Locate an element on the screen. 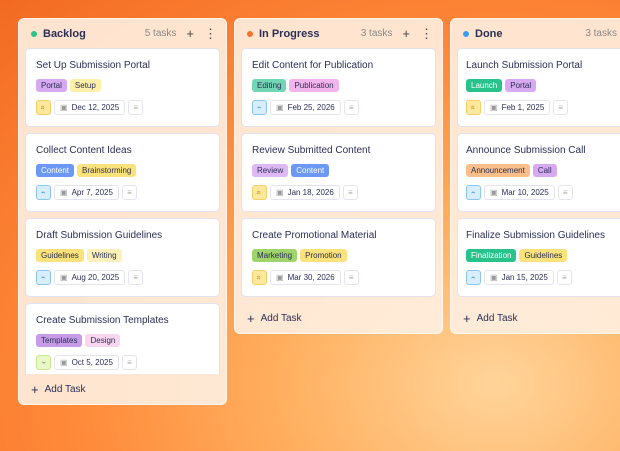 This screenshot has width=620, height=451. tag-list: Guidelines Writing is located at coordinates (122, 255).